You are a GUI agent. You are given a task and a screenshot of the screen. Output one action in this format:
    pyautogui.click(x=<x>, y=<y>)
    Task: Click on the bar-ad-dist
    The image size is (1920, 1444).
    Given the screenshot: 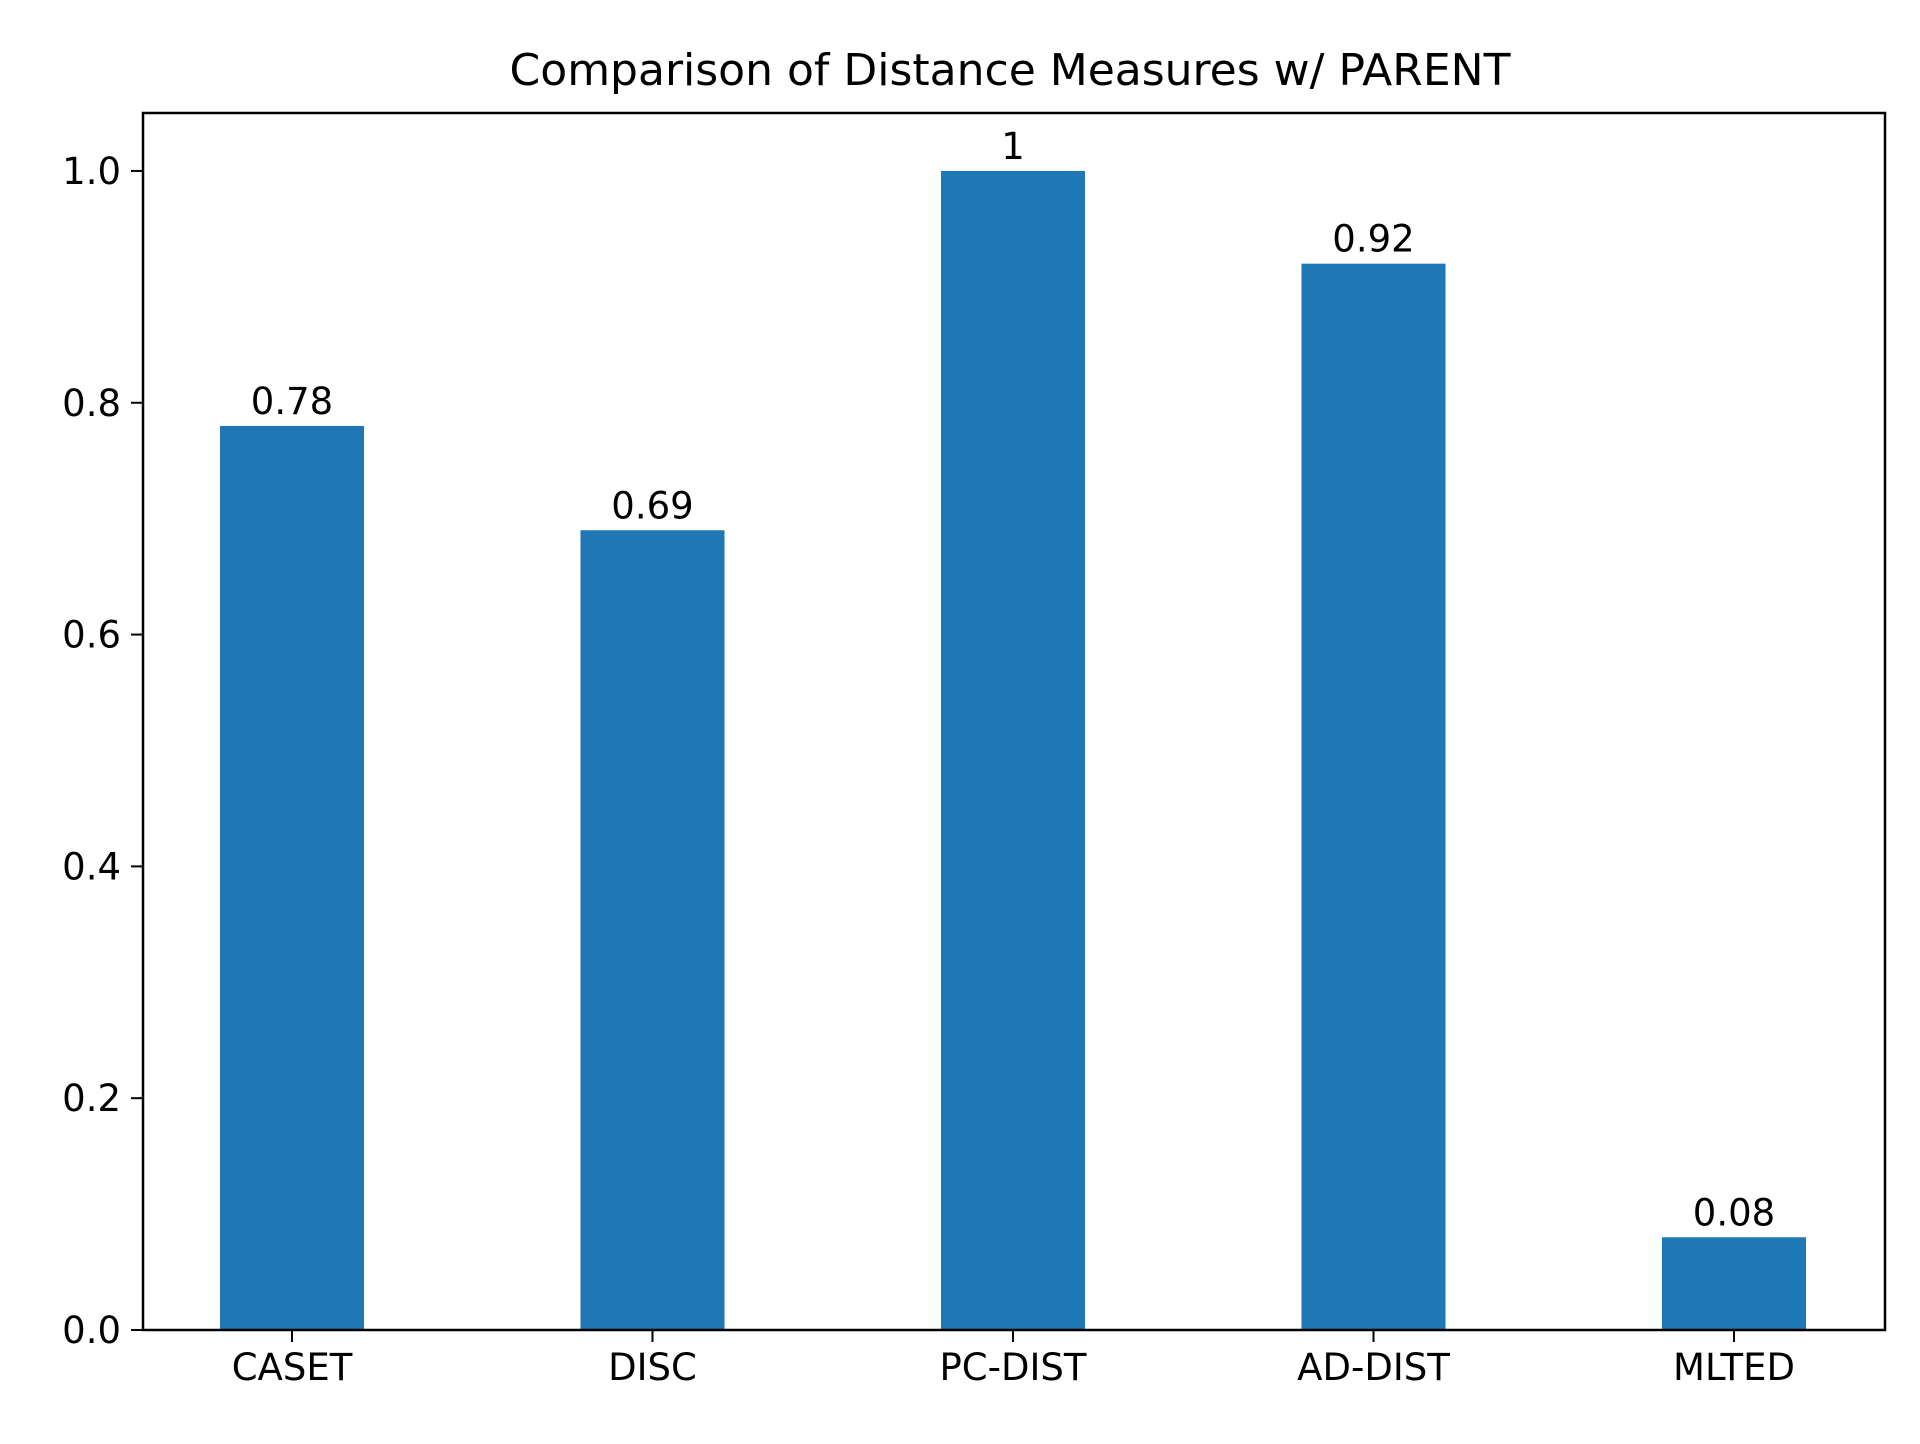 What is the action you would take?
    pyautogui.click(x=1373, y=797)
    